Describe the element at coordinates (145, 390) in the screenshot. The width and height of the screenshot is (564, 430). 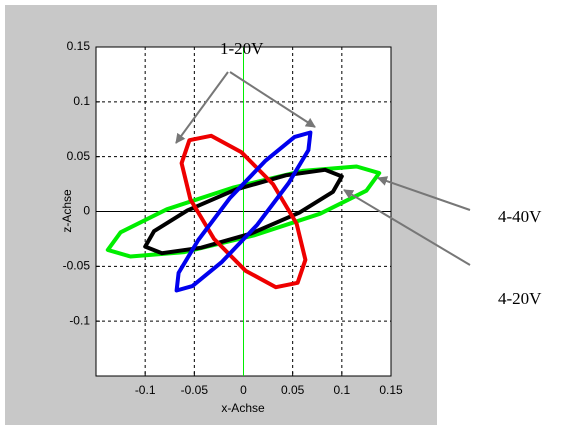
I see `x-tick-label: -0.1` at that location.